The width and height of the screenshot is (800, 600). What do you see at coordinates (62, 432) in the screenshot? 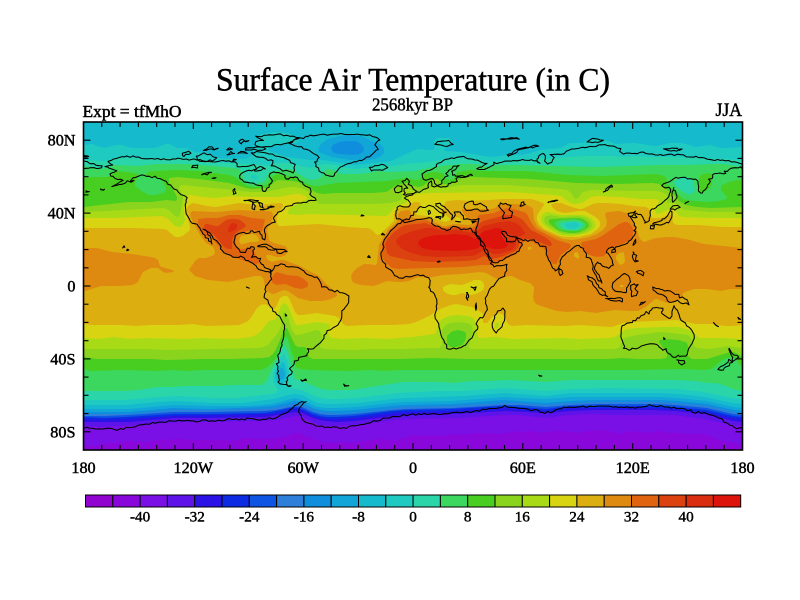
I see `svg-text: 80S` at bounding box center [62, 432].